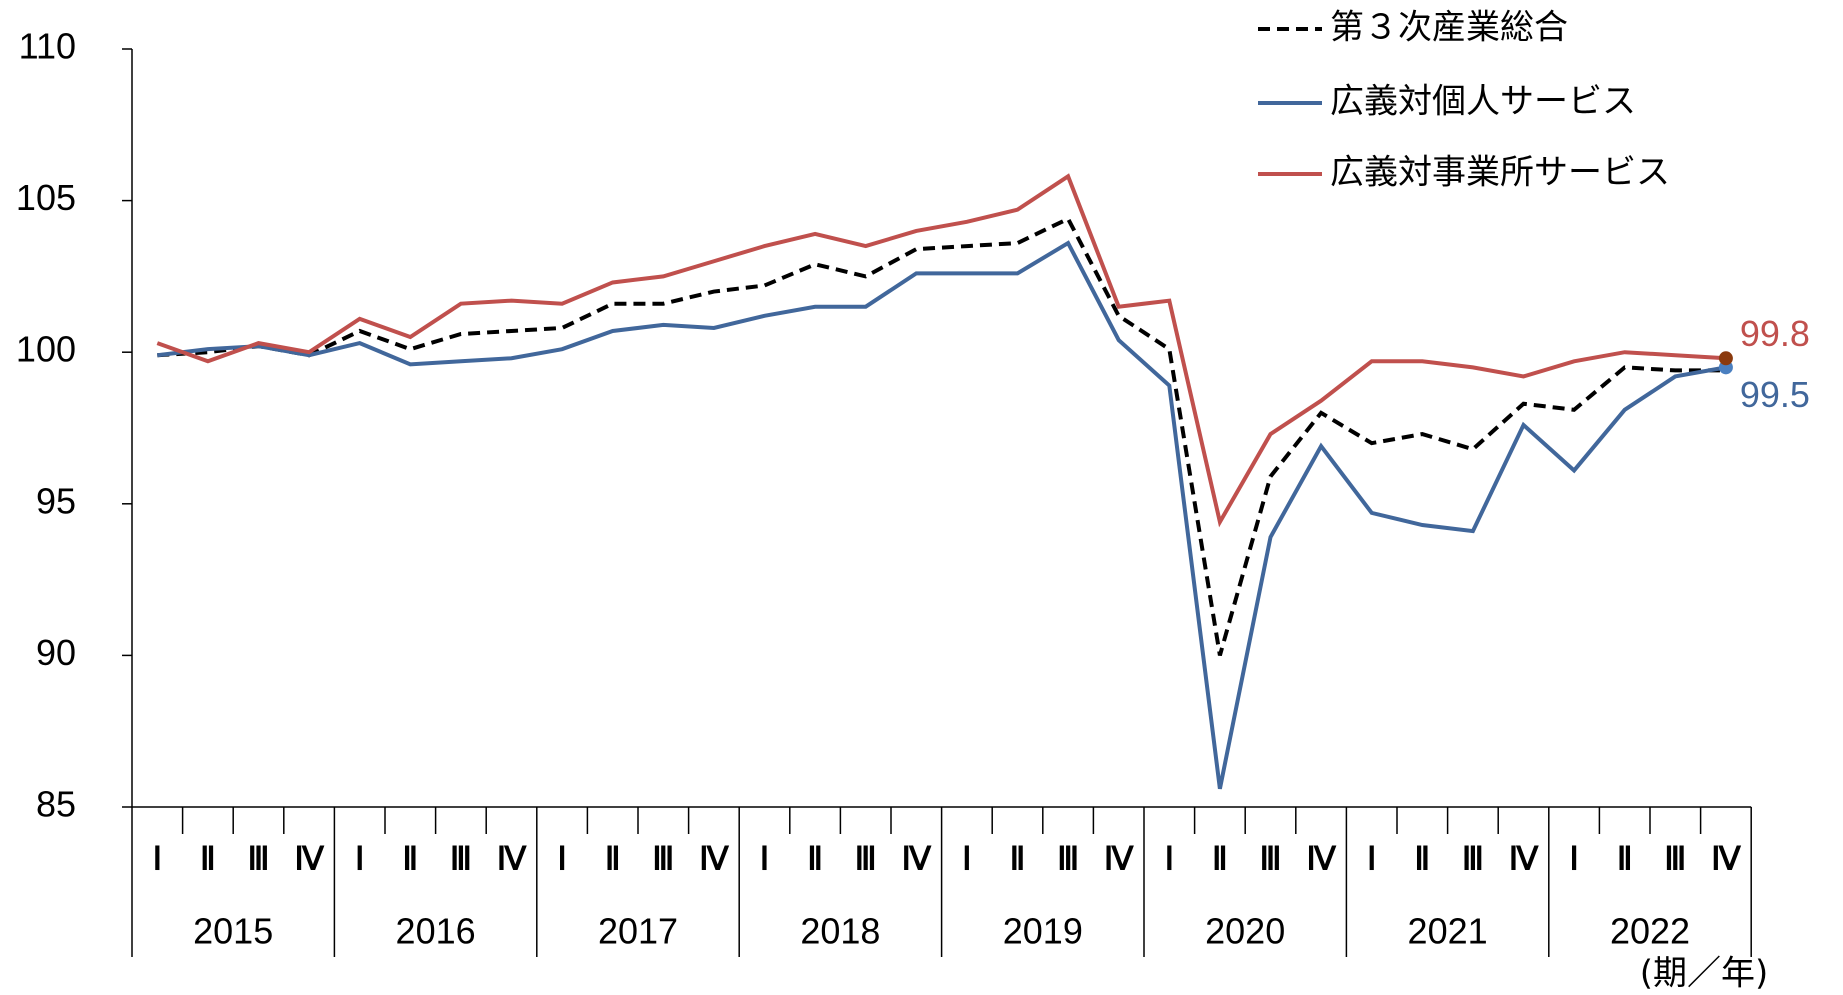 This screenshot has height=995, width=1843. I want to click on legend-label: 広義対事業所サービス, so click(1500, 173).